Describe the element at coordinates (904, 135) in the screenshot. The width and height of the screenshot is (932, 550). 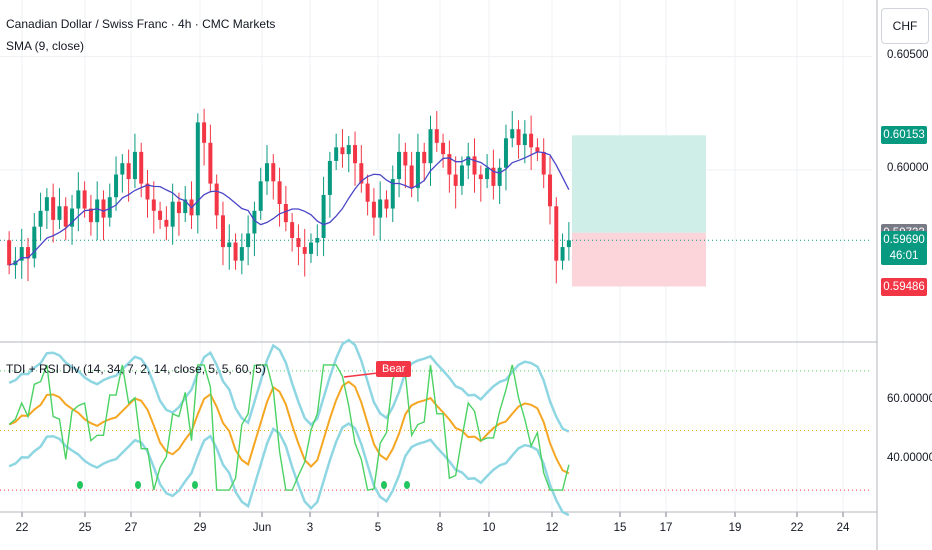
I see `price-tag: 0.60153` at that location.